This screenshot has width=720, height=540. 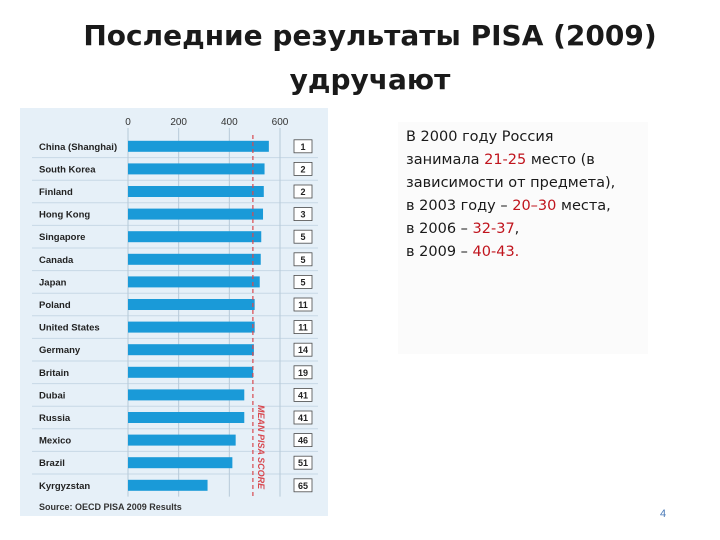 I want to click on category-label: Singapore, so click(x=62, y=237).